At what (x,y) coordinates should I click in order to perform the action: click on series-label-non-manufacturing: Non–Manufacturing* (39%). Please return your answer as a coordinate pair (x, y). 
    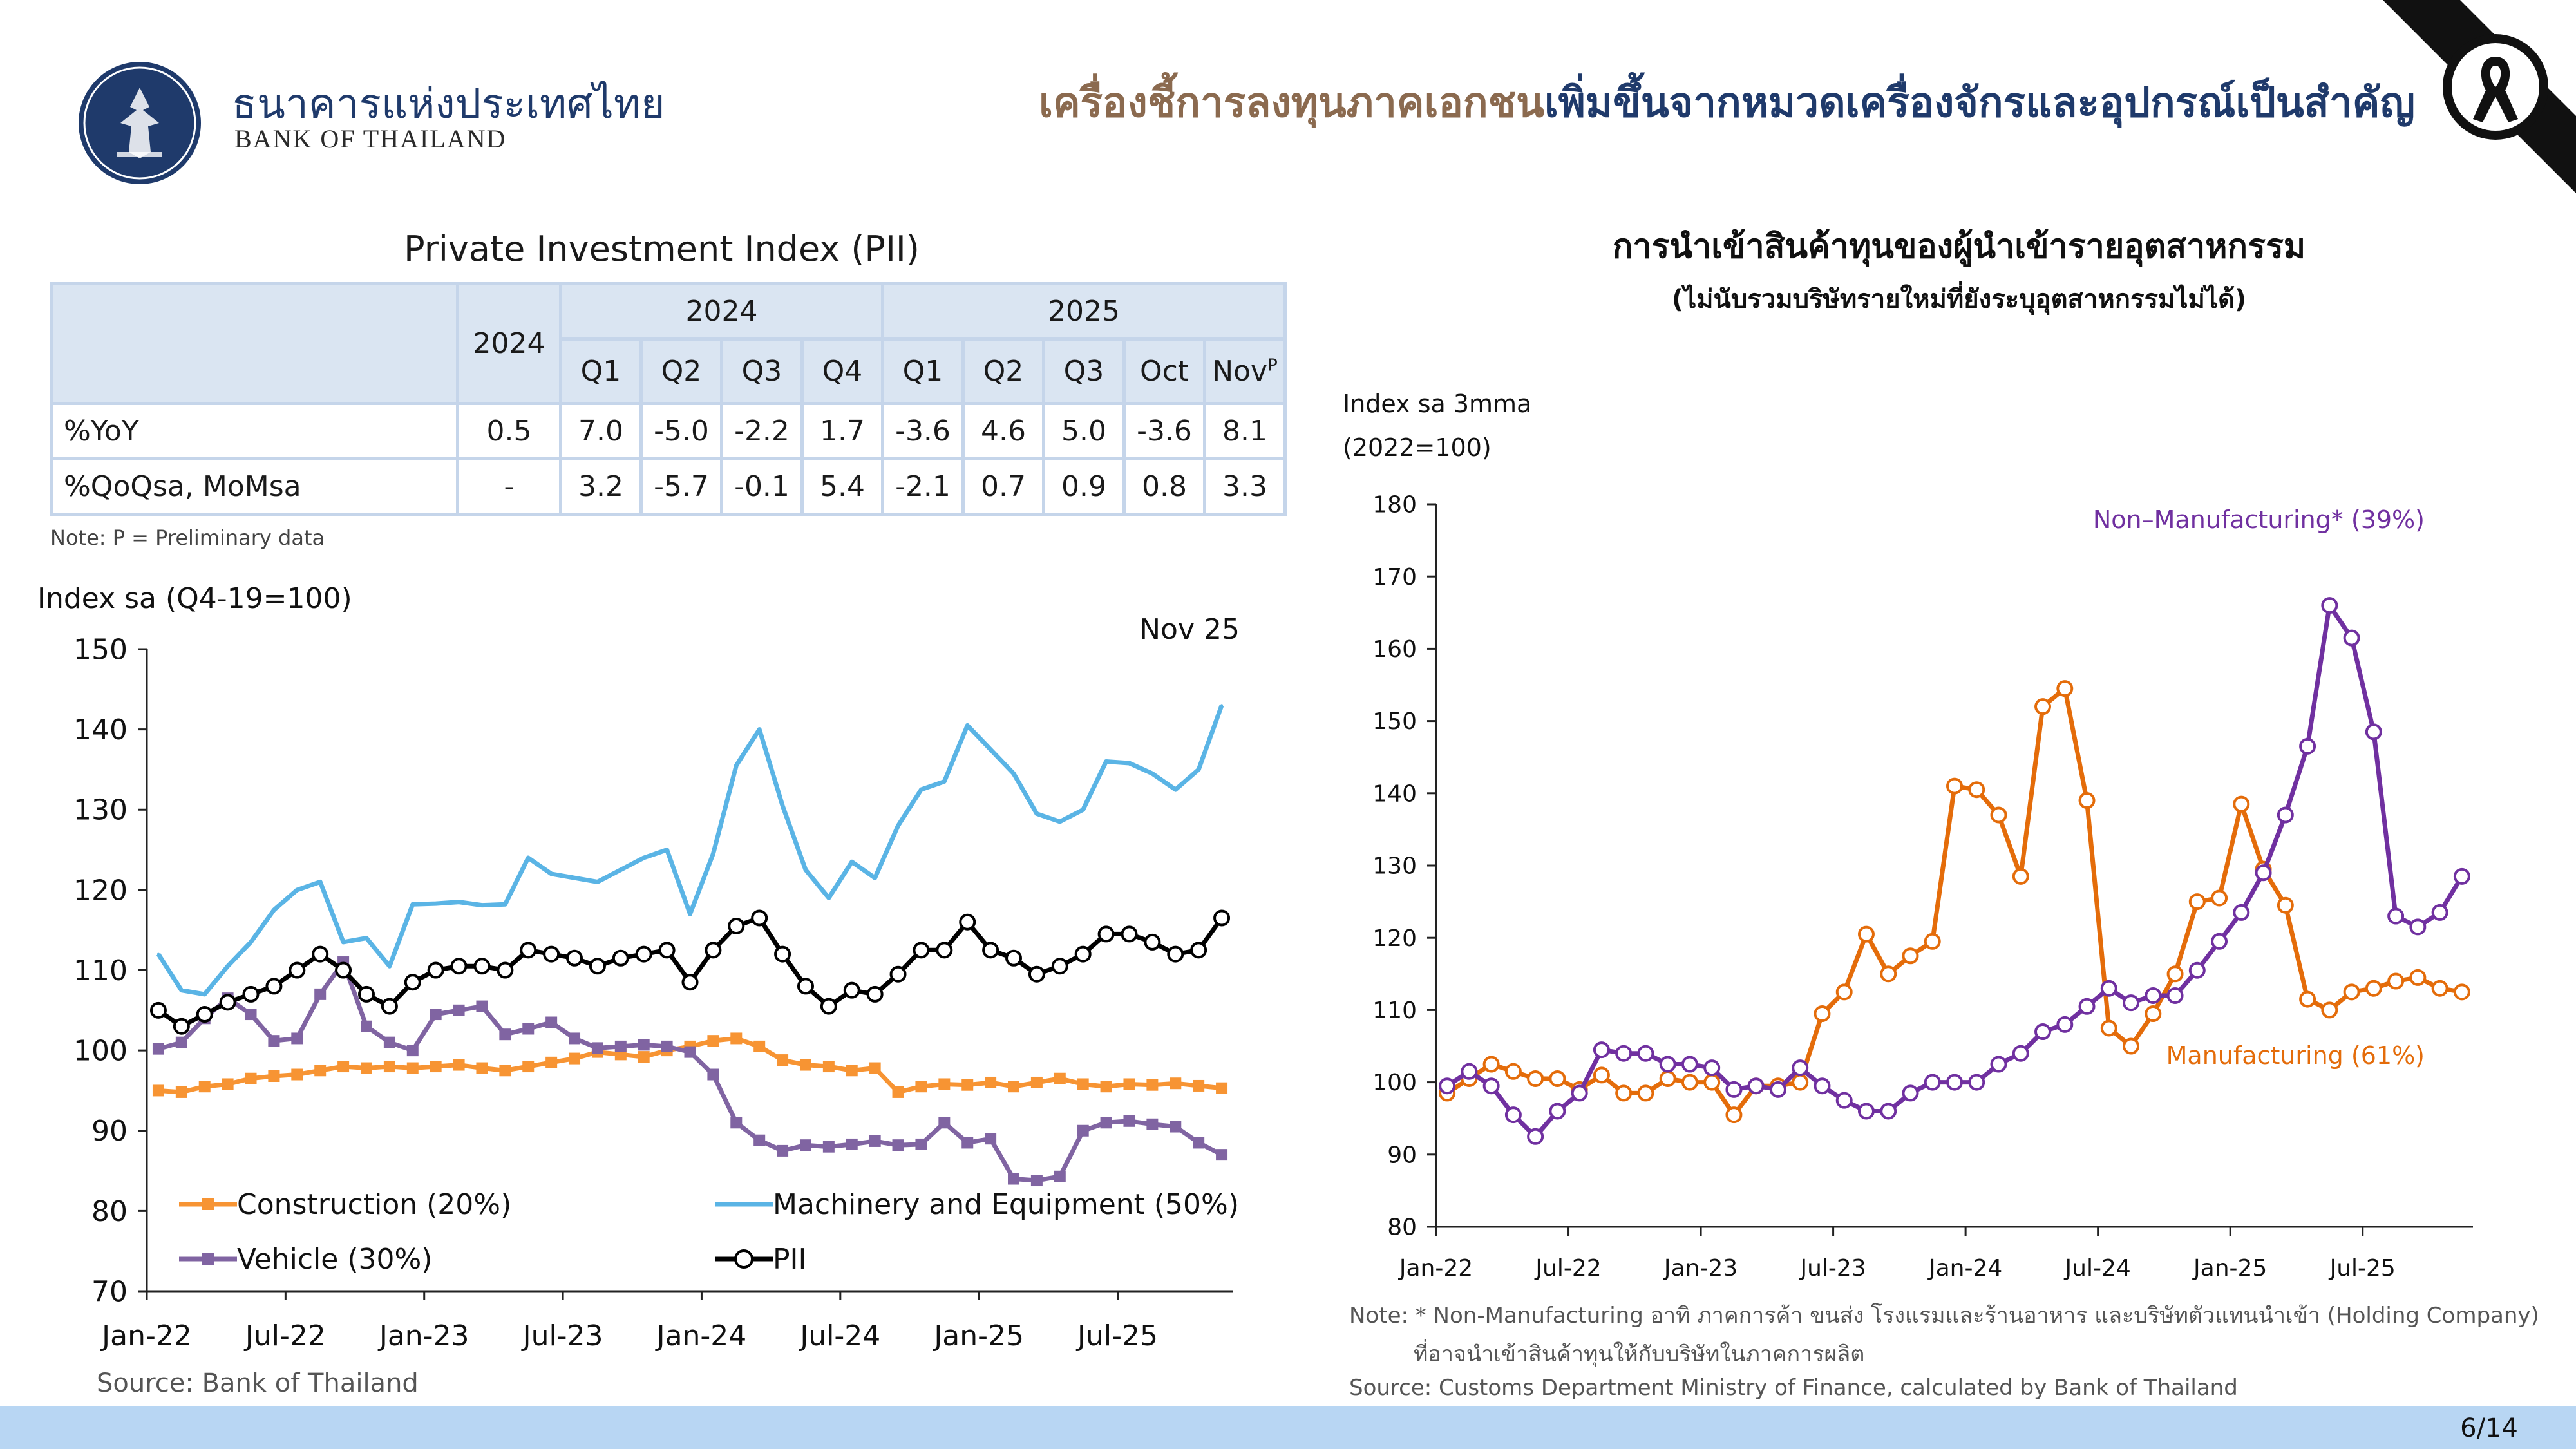
    Looking at the image, I should click on (2259, 520).